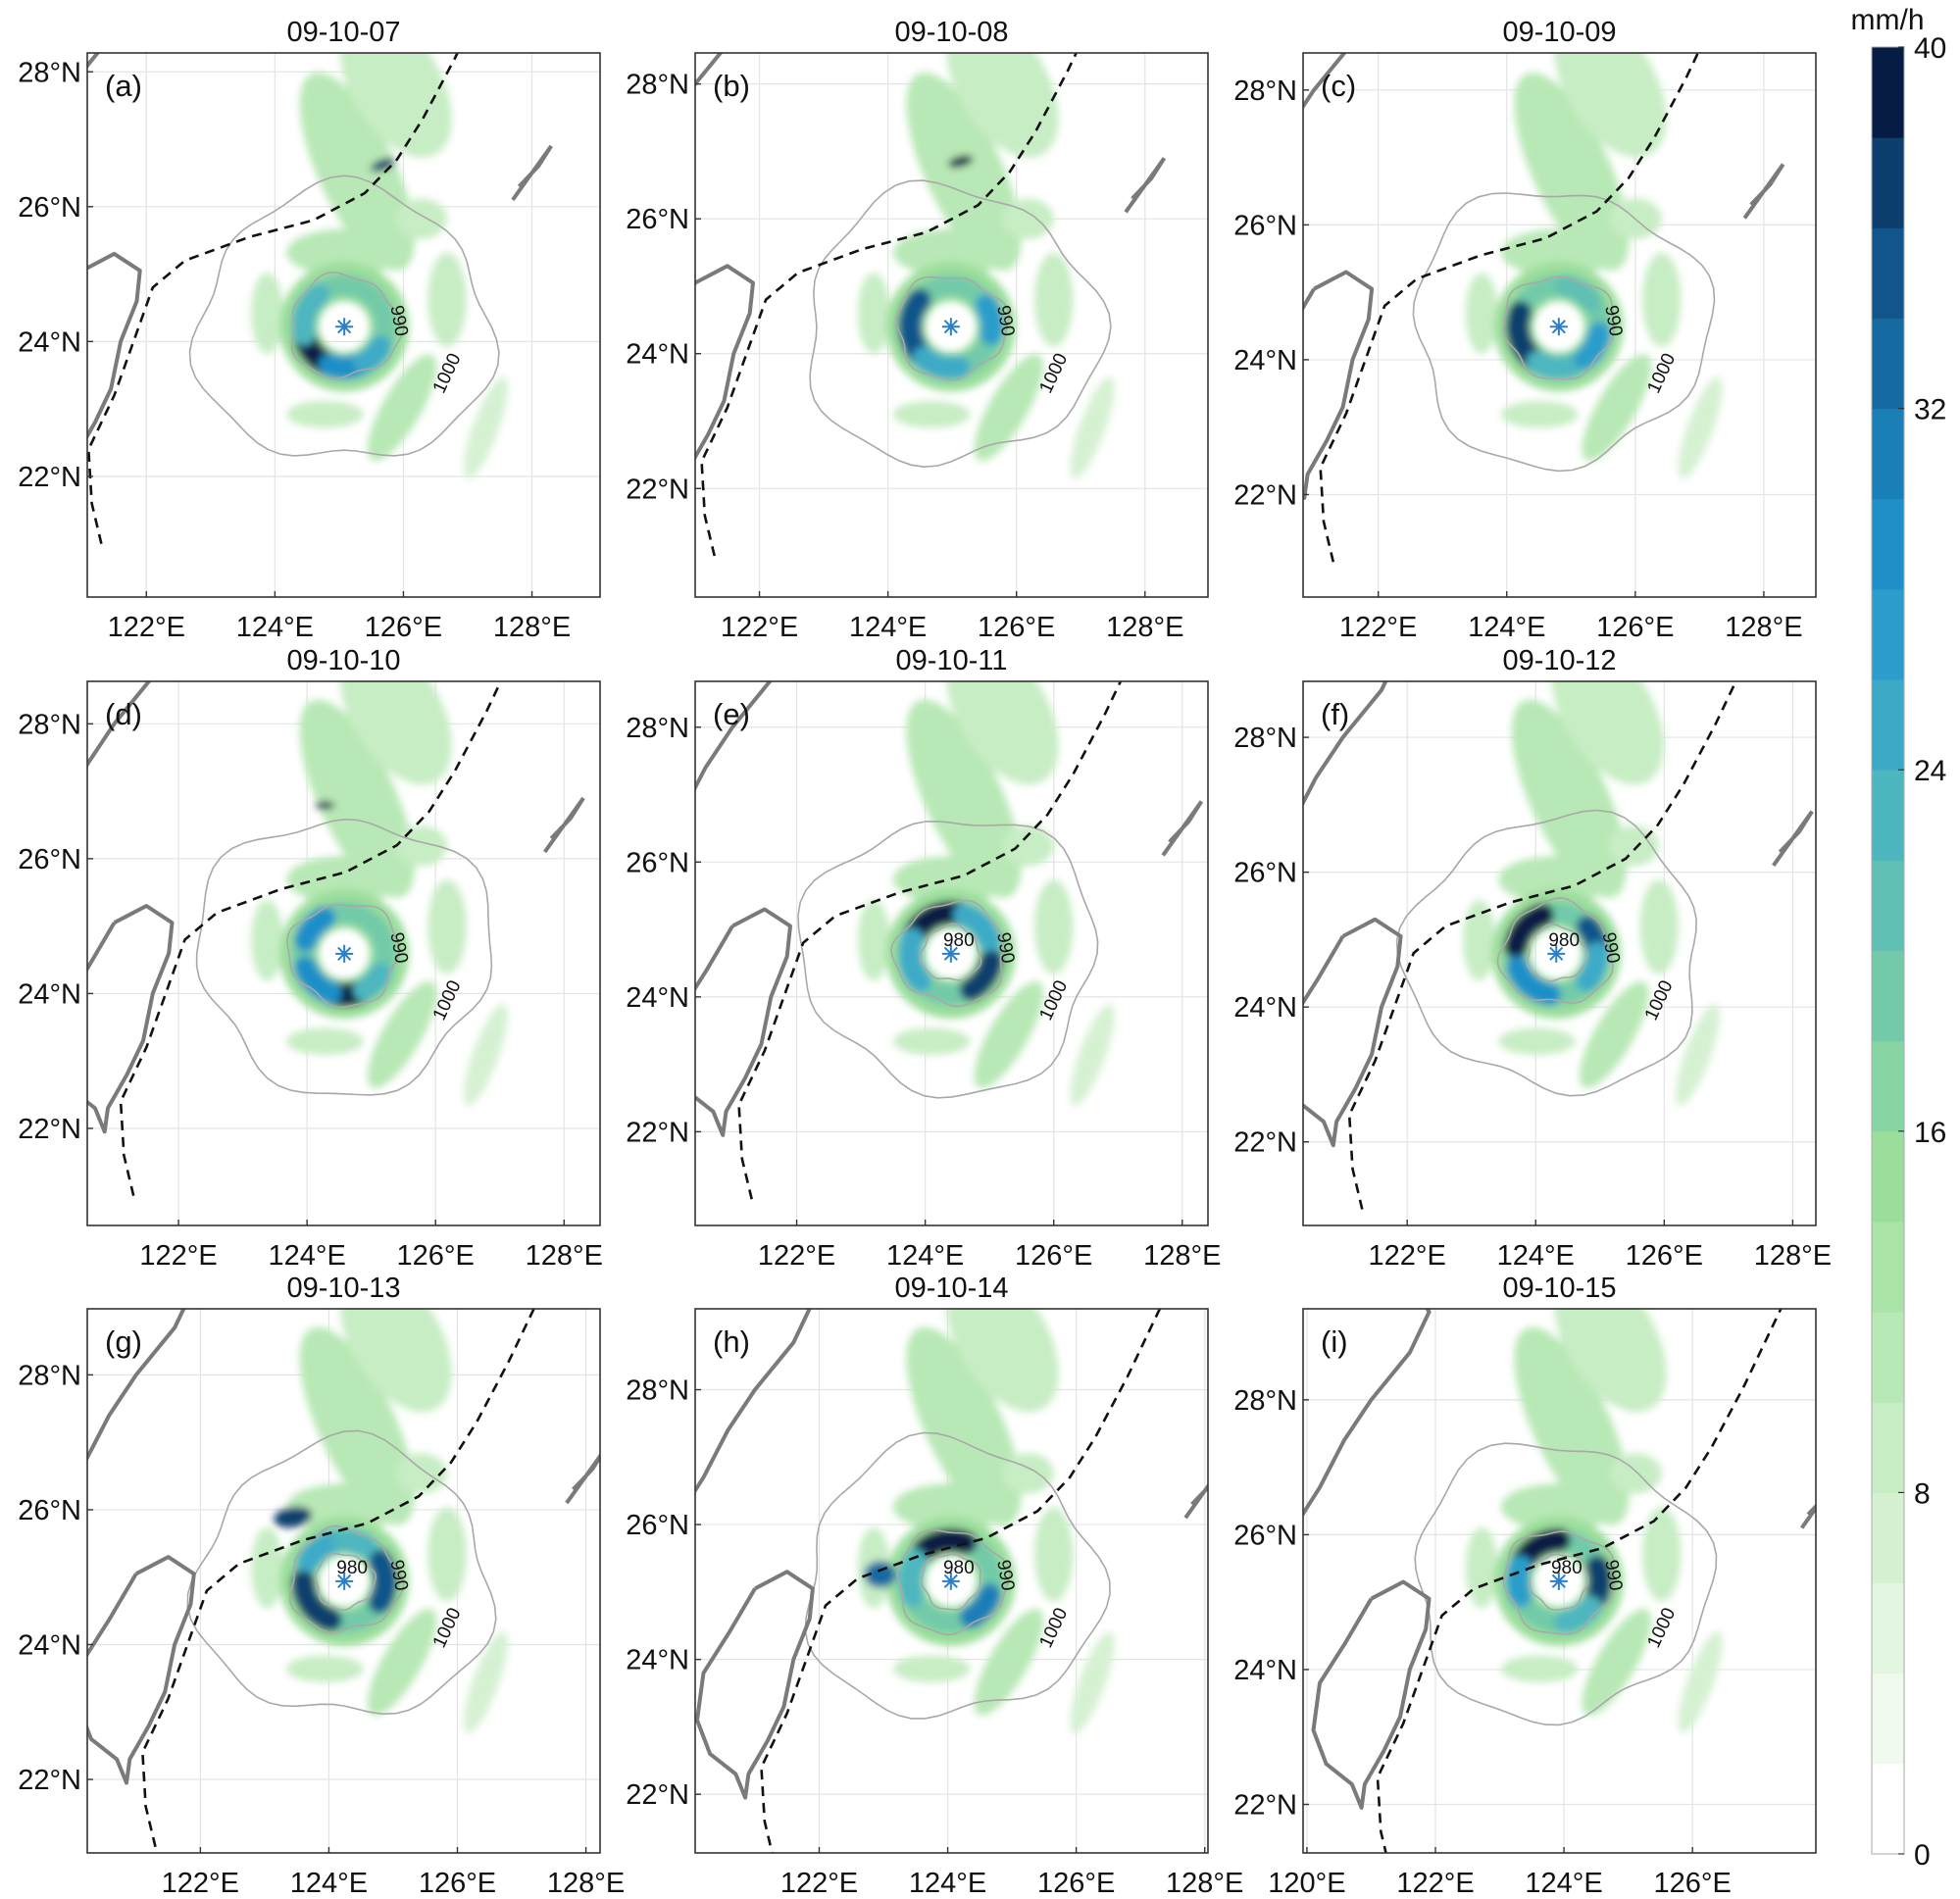 The image size is (1960, 1899). Describe the element at coordinates (1564, 940) in the screenshot. I see `contour-label: 980` at that location.